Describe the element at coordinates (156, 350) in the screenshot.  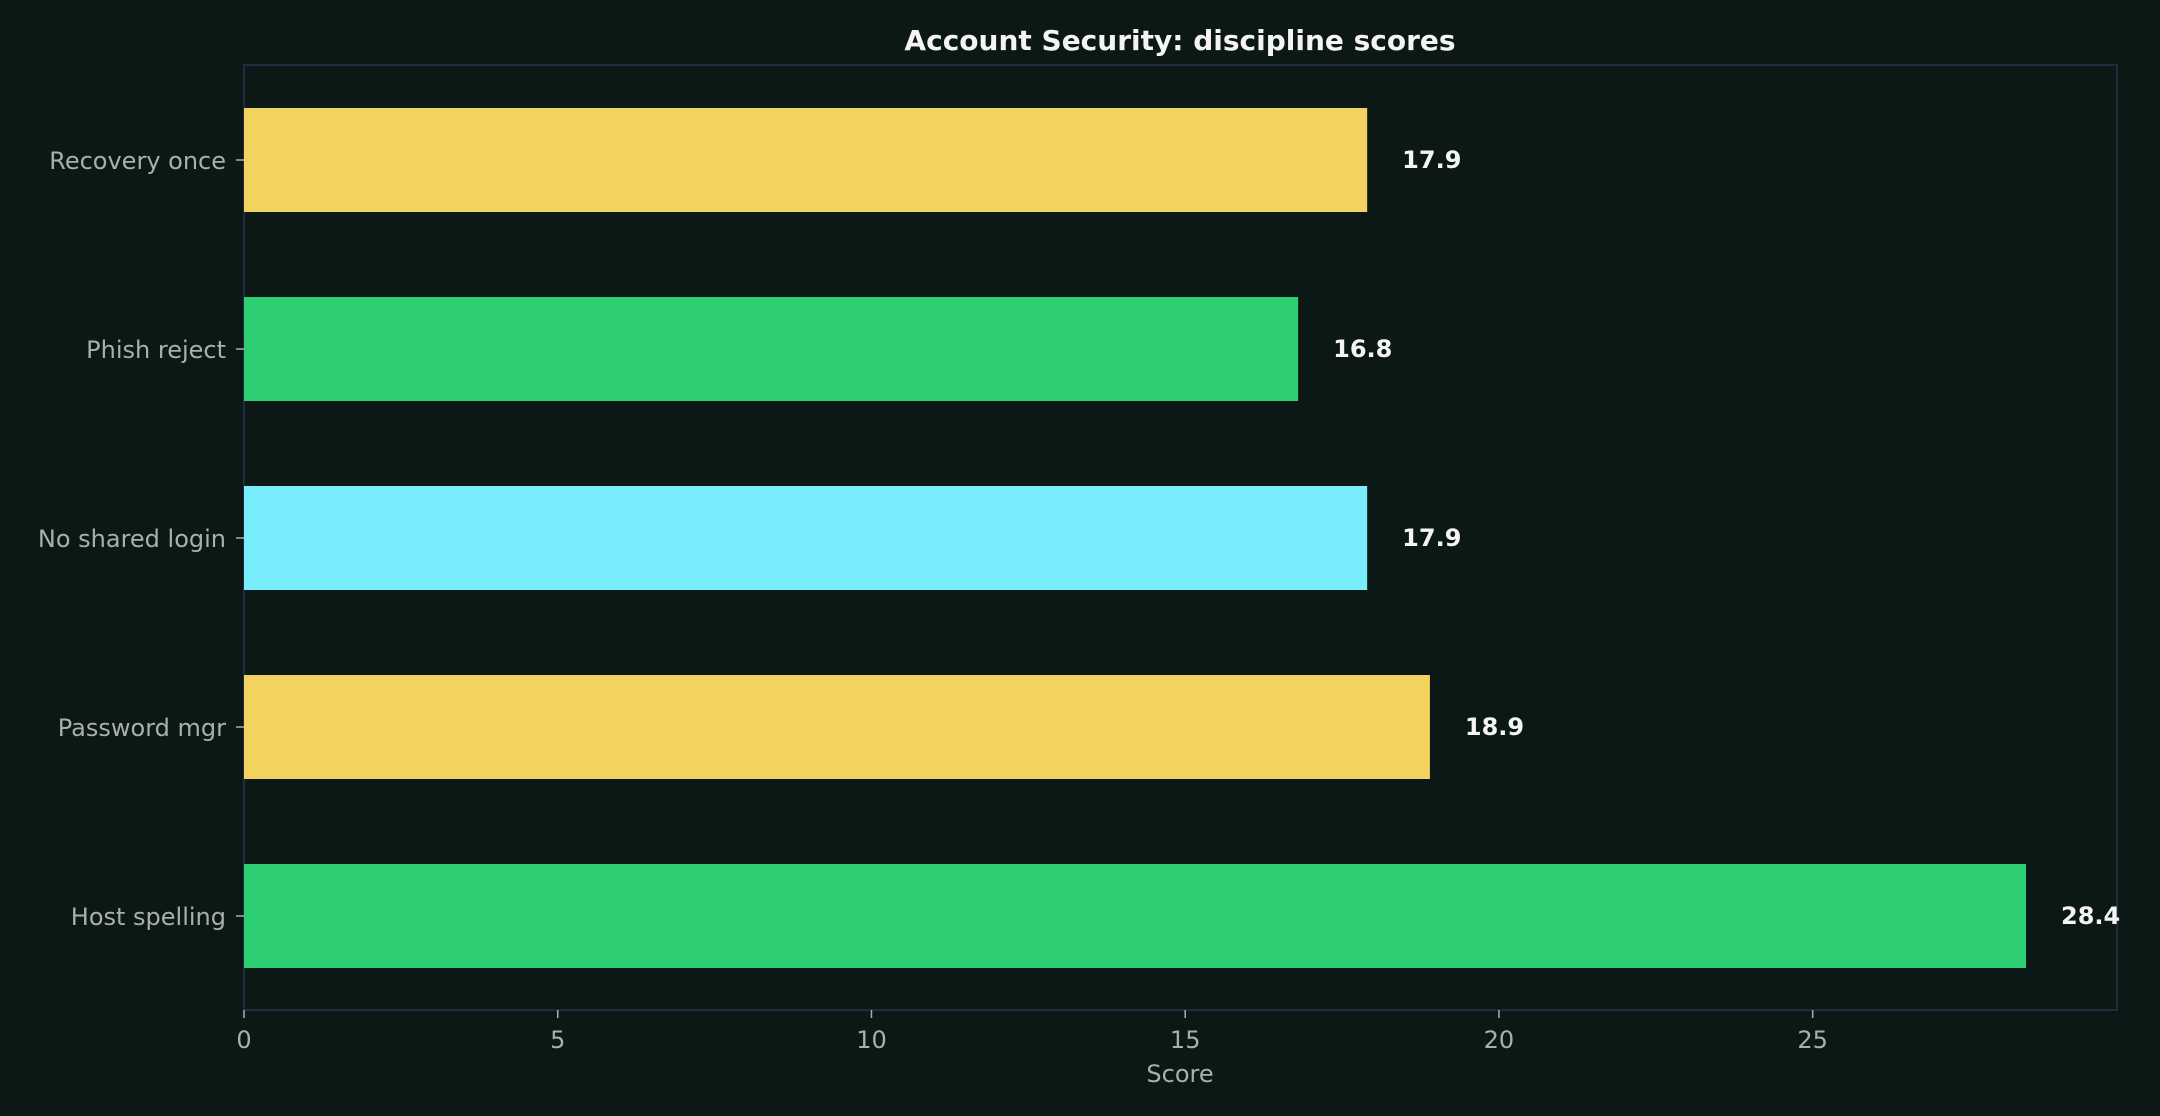
I see `y-tick-label: Phish reject` at that location.